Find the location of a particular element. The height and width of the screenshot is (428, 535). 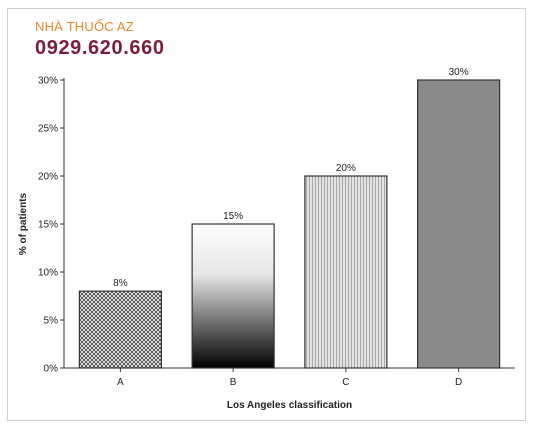

y-tick-label: 5% is located at coordinates (51, 321).